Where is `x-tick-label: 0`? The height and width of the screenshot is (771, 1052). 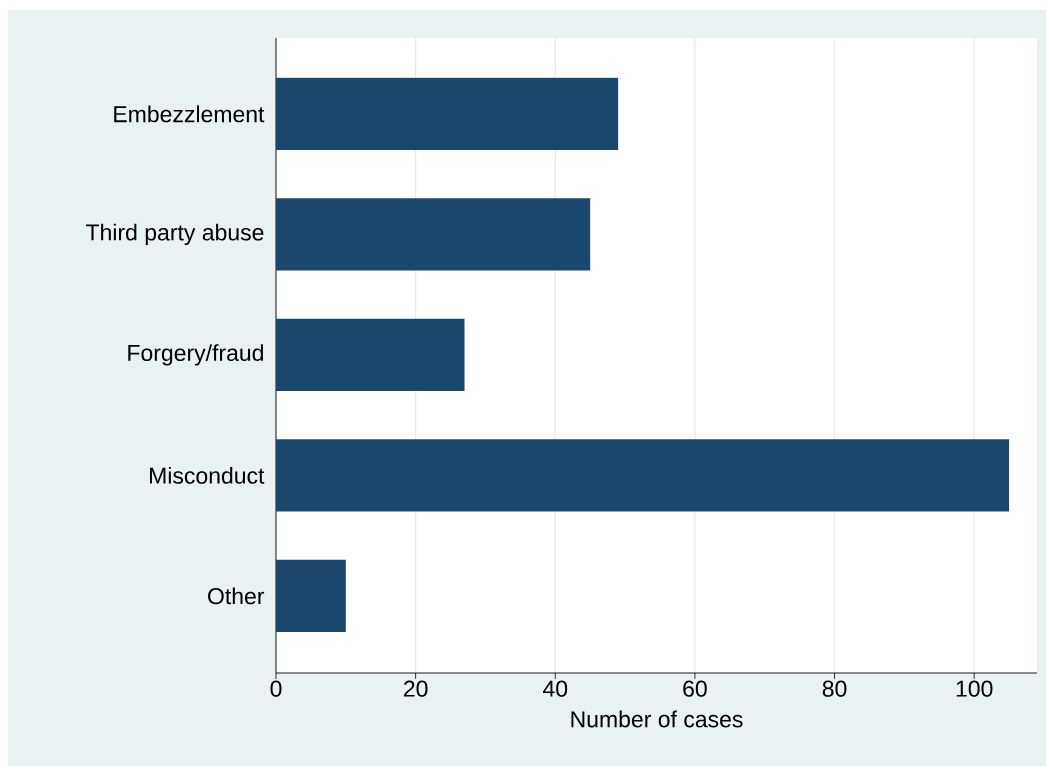 x-tick-label: 0 is located at coordinates (276, 688).